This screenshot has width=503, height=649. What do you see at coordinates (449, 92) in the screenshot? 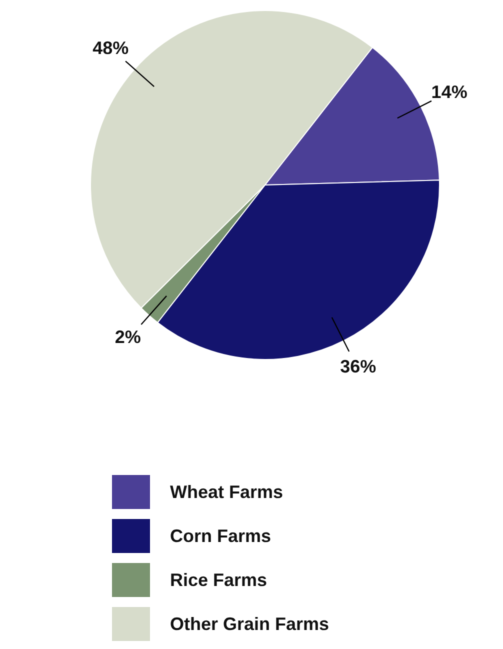
I see `data-label: 14%` at bounding box center [449, 92].